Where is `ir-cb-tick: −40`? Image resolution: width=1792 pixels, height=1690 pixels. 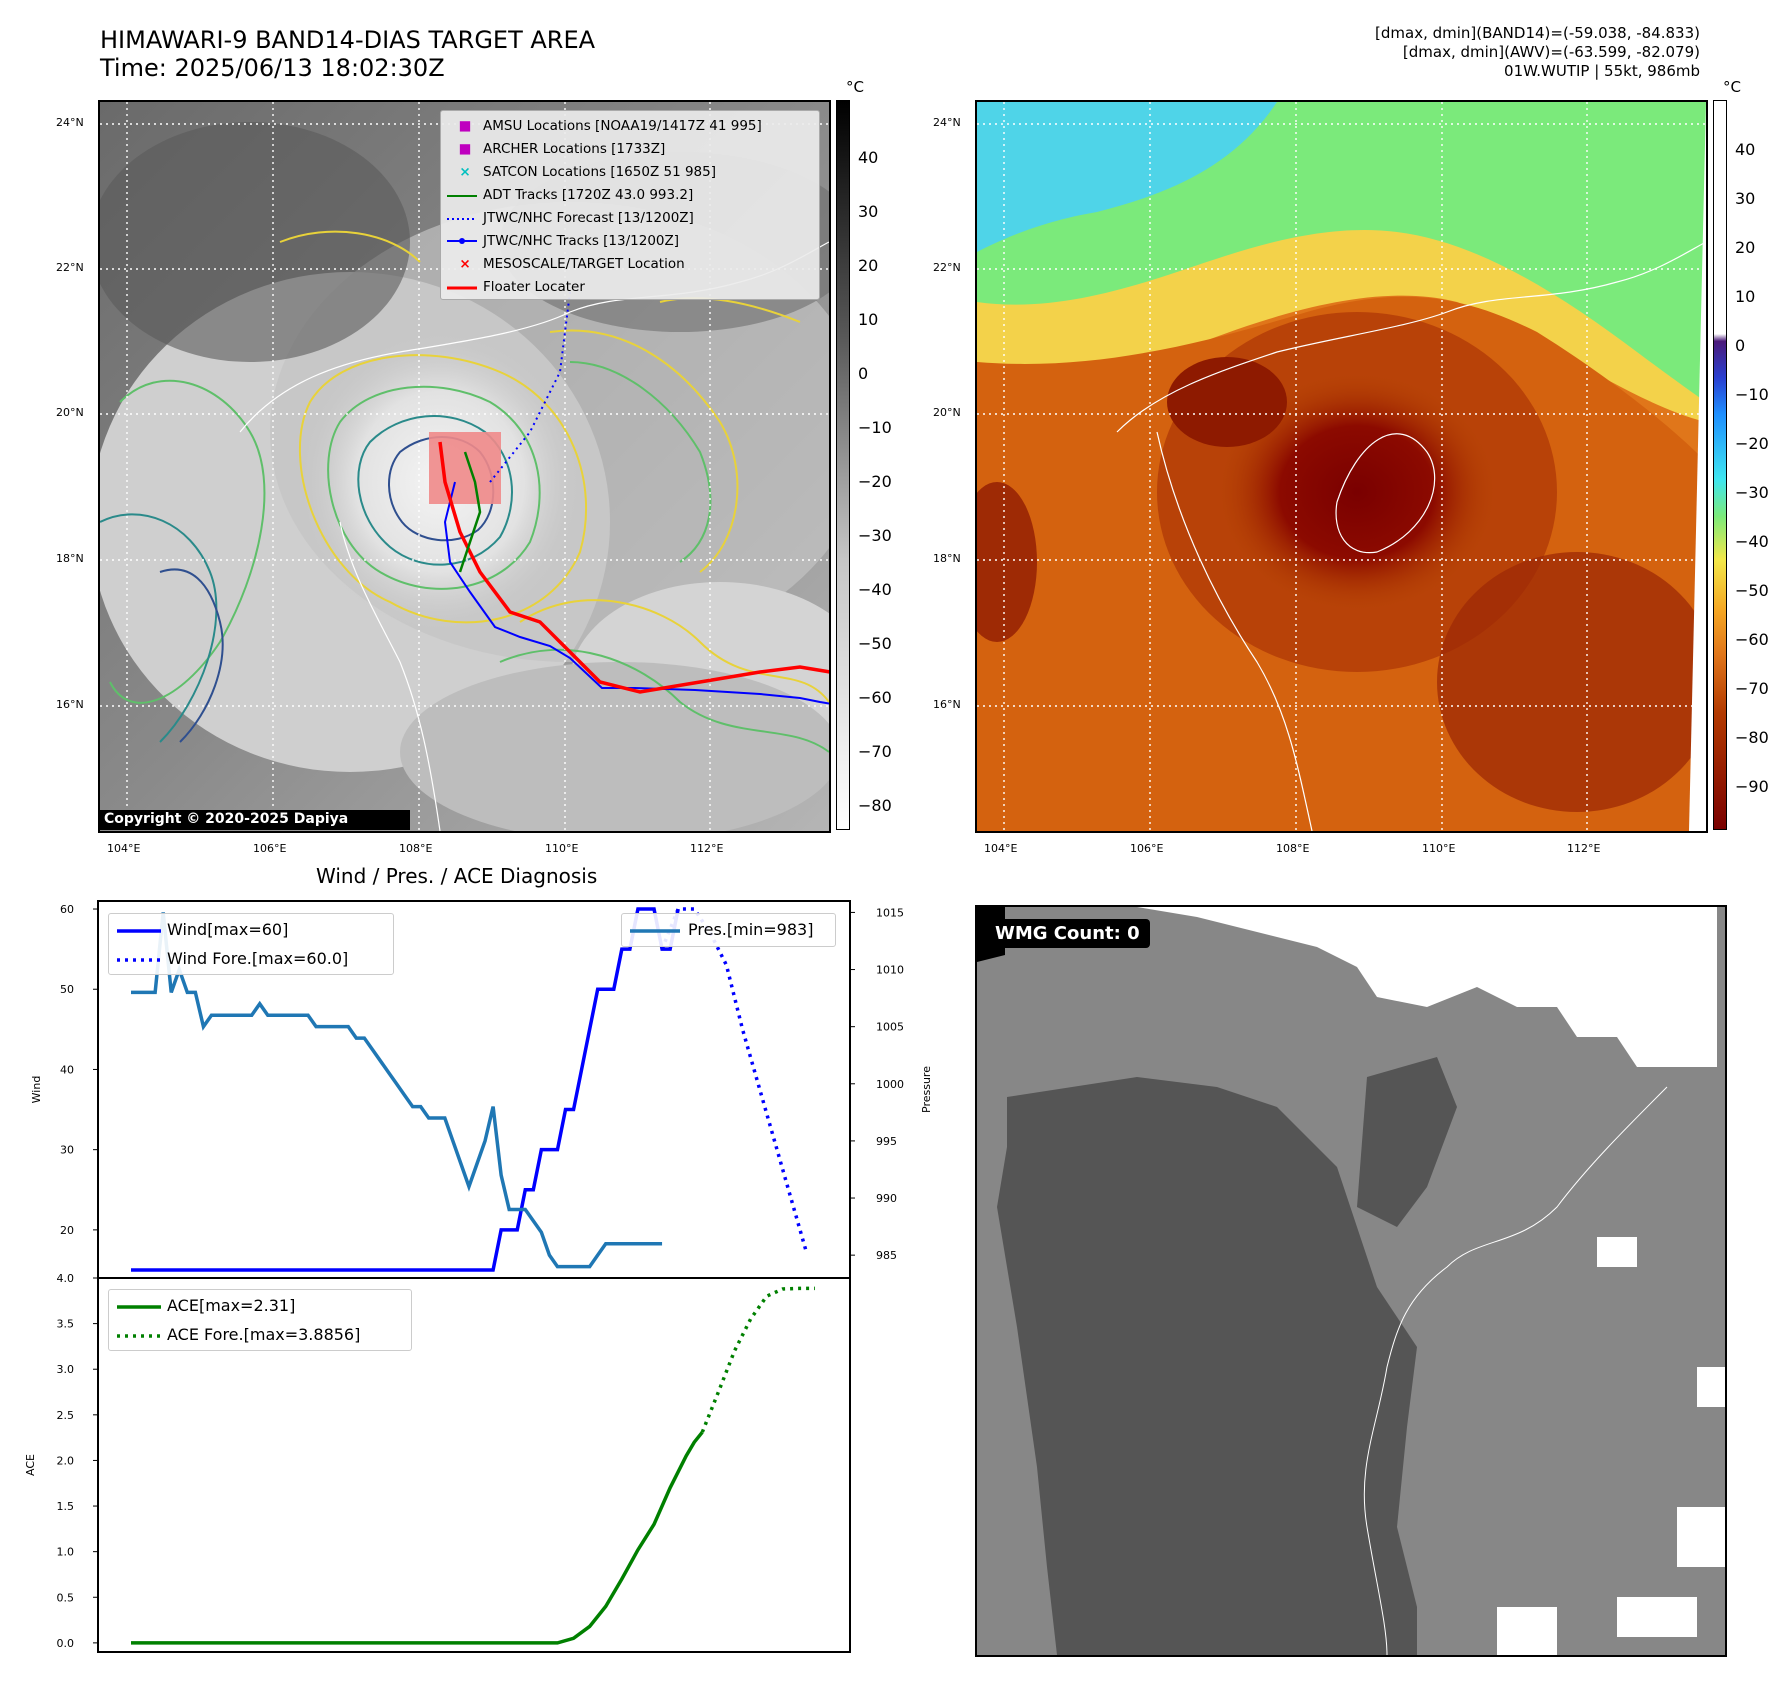 ir-cb-tick: −40 is located at coordinates (875, 589).